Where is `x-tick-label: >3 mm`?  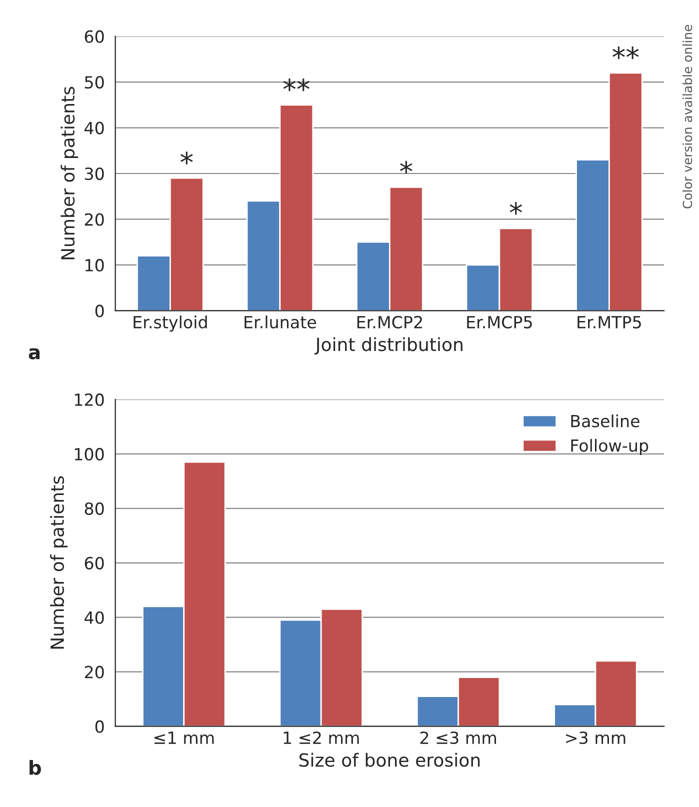
x-tick-label: >3 mm is located at coordinates (596, 737).